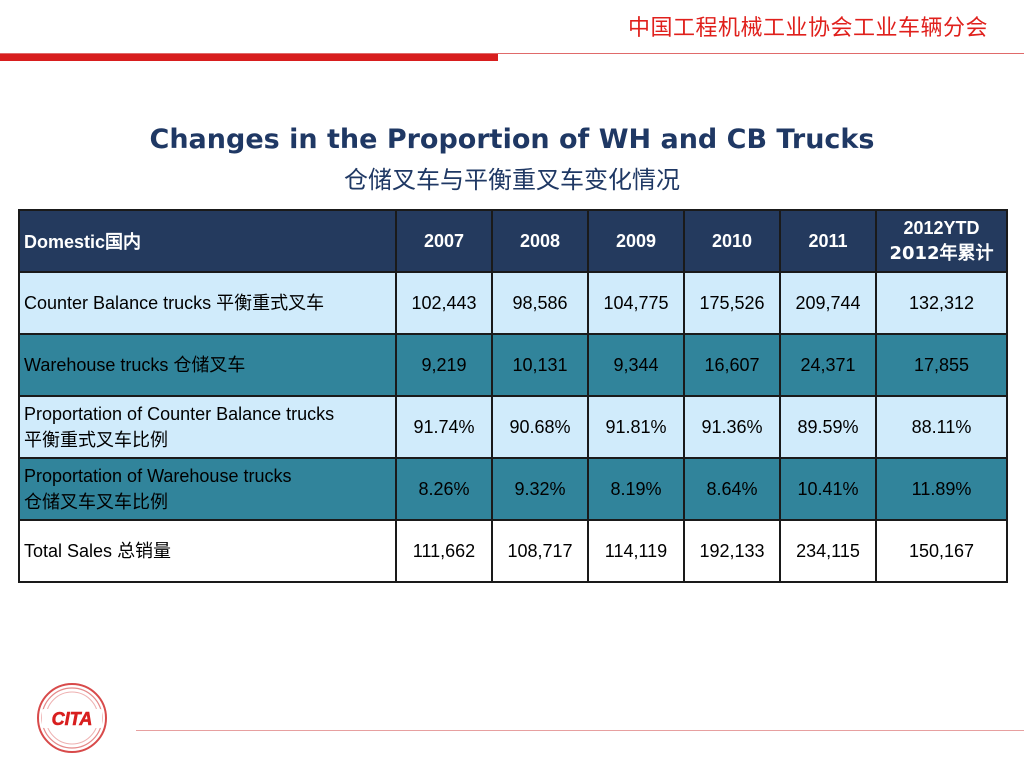 The image size is (1024, 768). I want to click on row-label: Warehouse trucks 仓储叉车, so click(207, 365).